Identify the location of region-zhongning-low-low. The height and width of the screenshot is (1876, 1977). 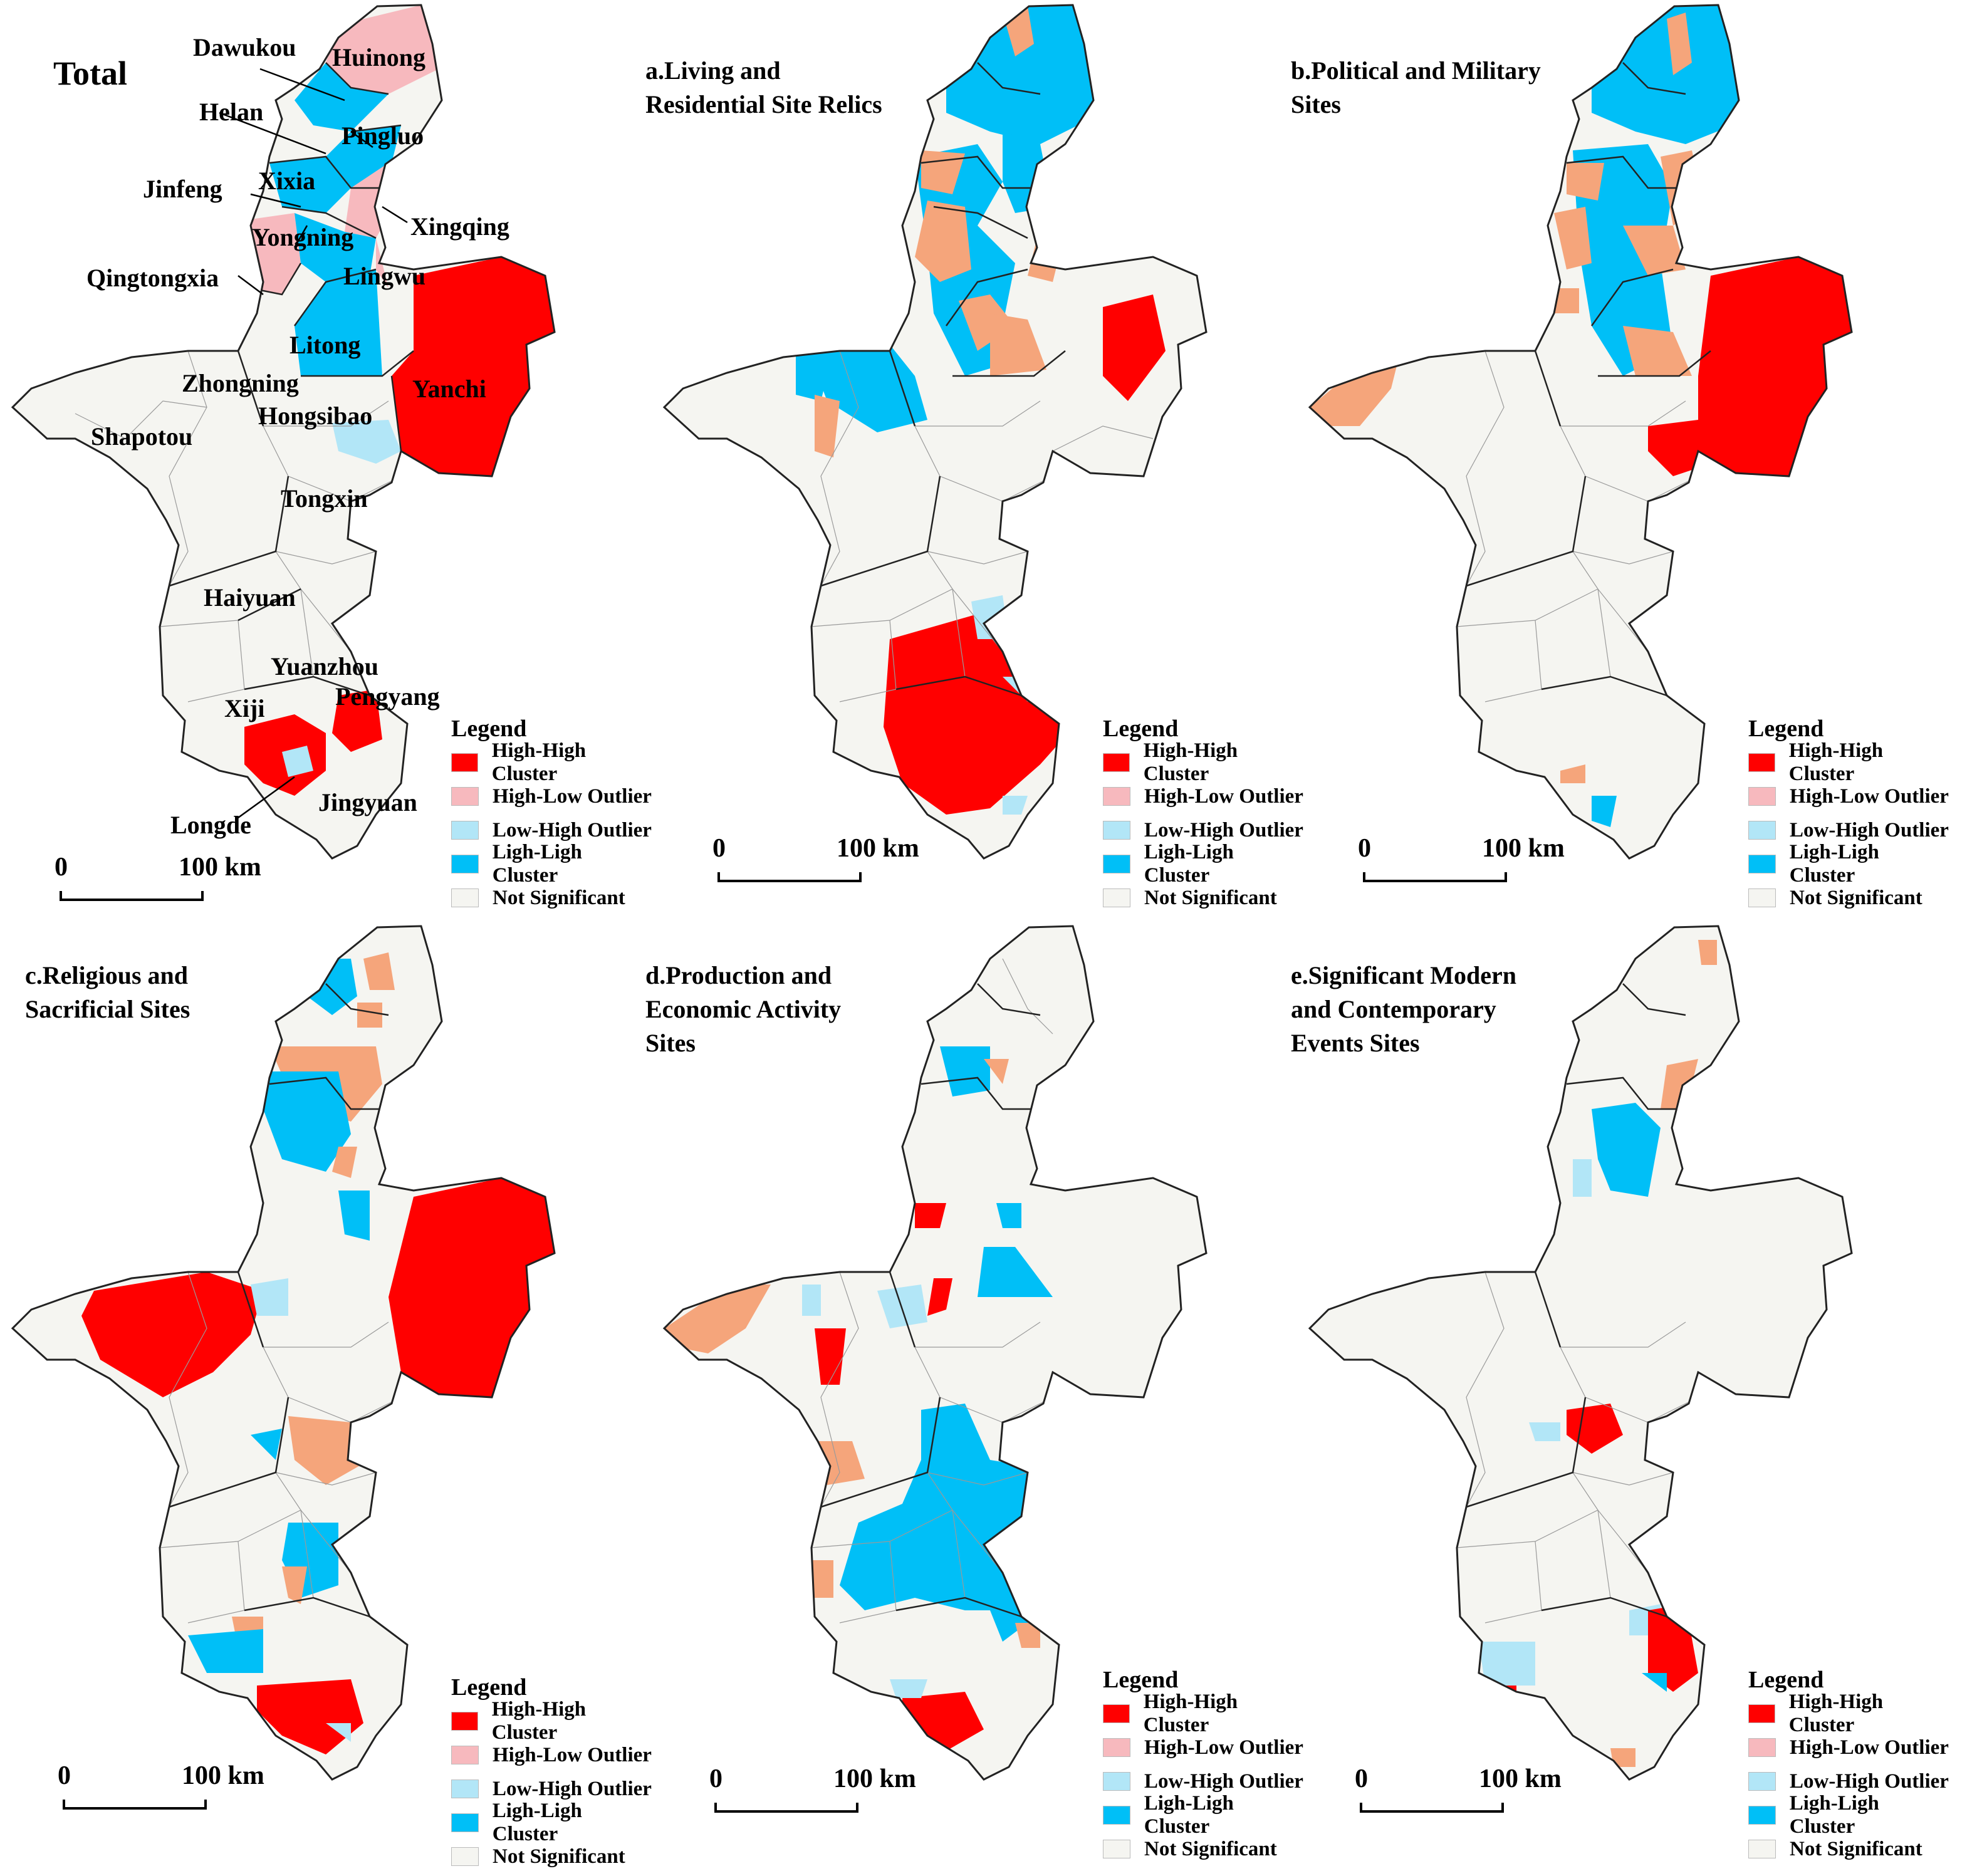
(867, 389).